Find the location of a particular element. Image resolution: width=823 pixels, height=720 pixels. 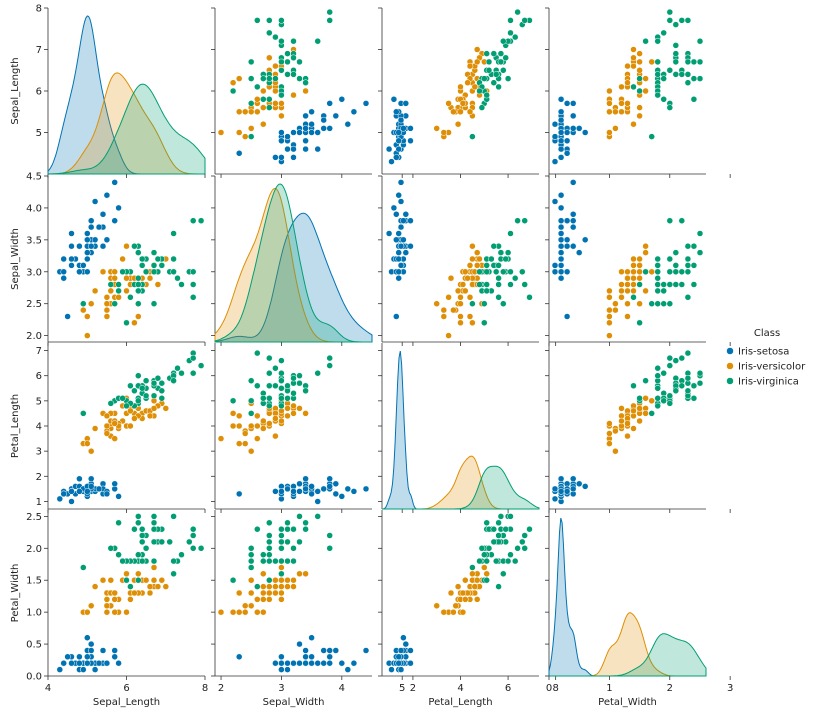

x-tick-label: 6 is located at coordinates (508, 688).